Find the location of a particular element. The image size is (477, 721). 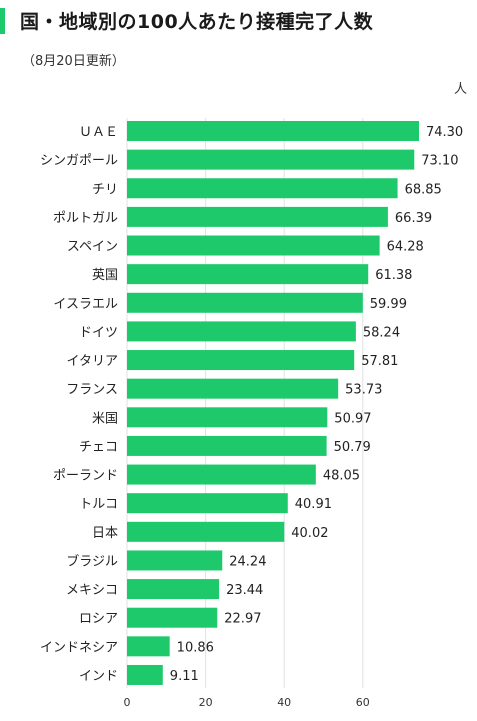

value-label: 61.38 is located at coordinates (393, 275).